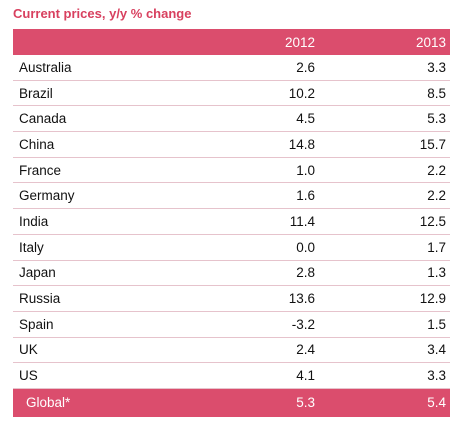 This screenshot has width=464, height=423. What do you see at coordinates (305, 273) in the screenshot?
I see `value-2012-cell: 2.8` at bounding box center [305, 273].